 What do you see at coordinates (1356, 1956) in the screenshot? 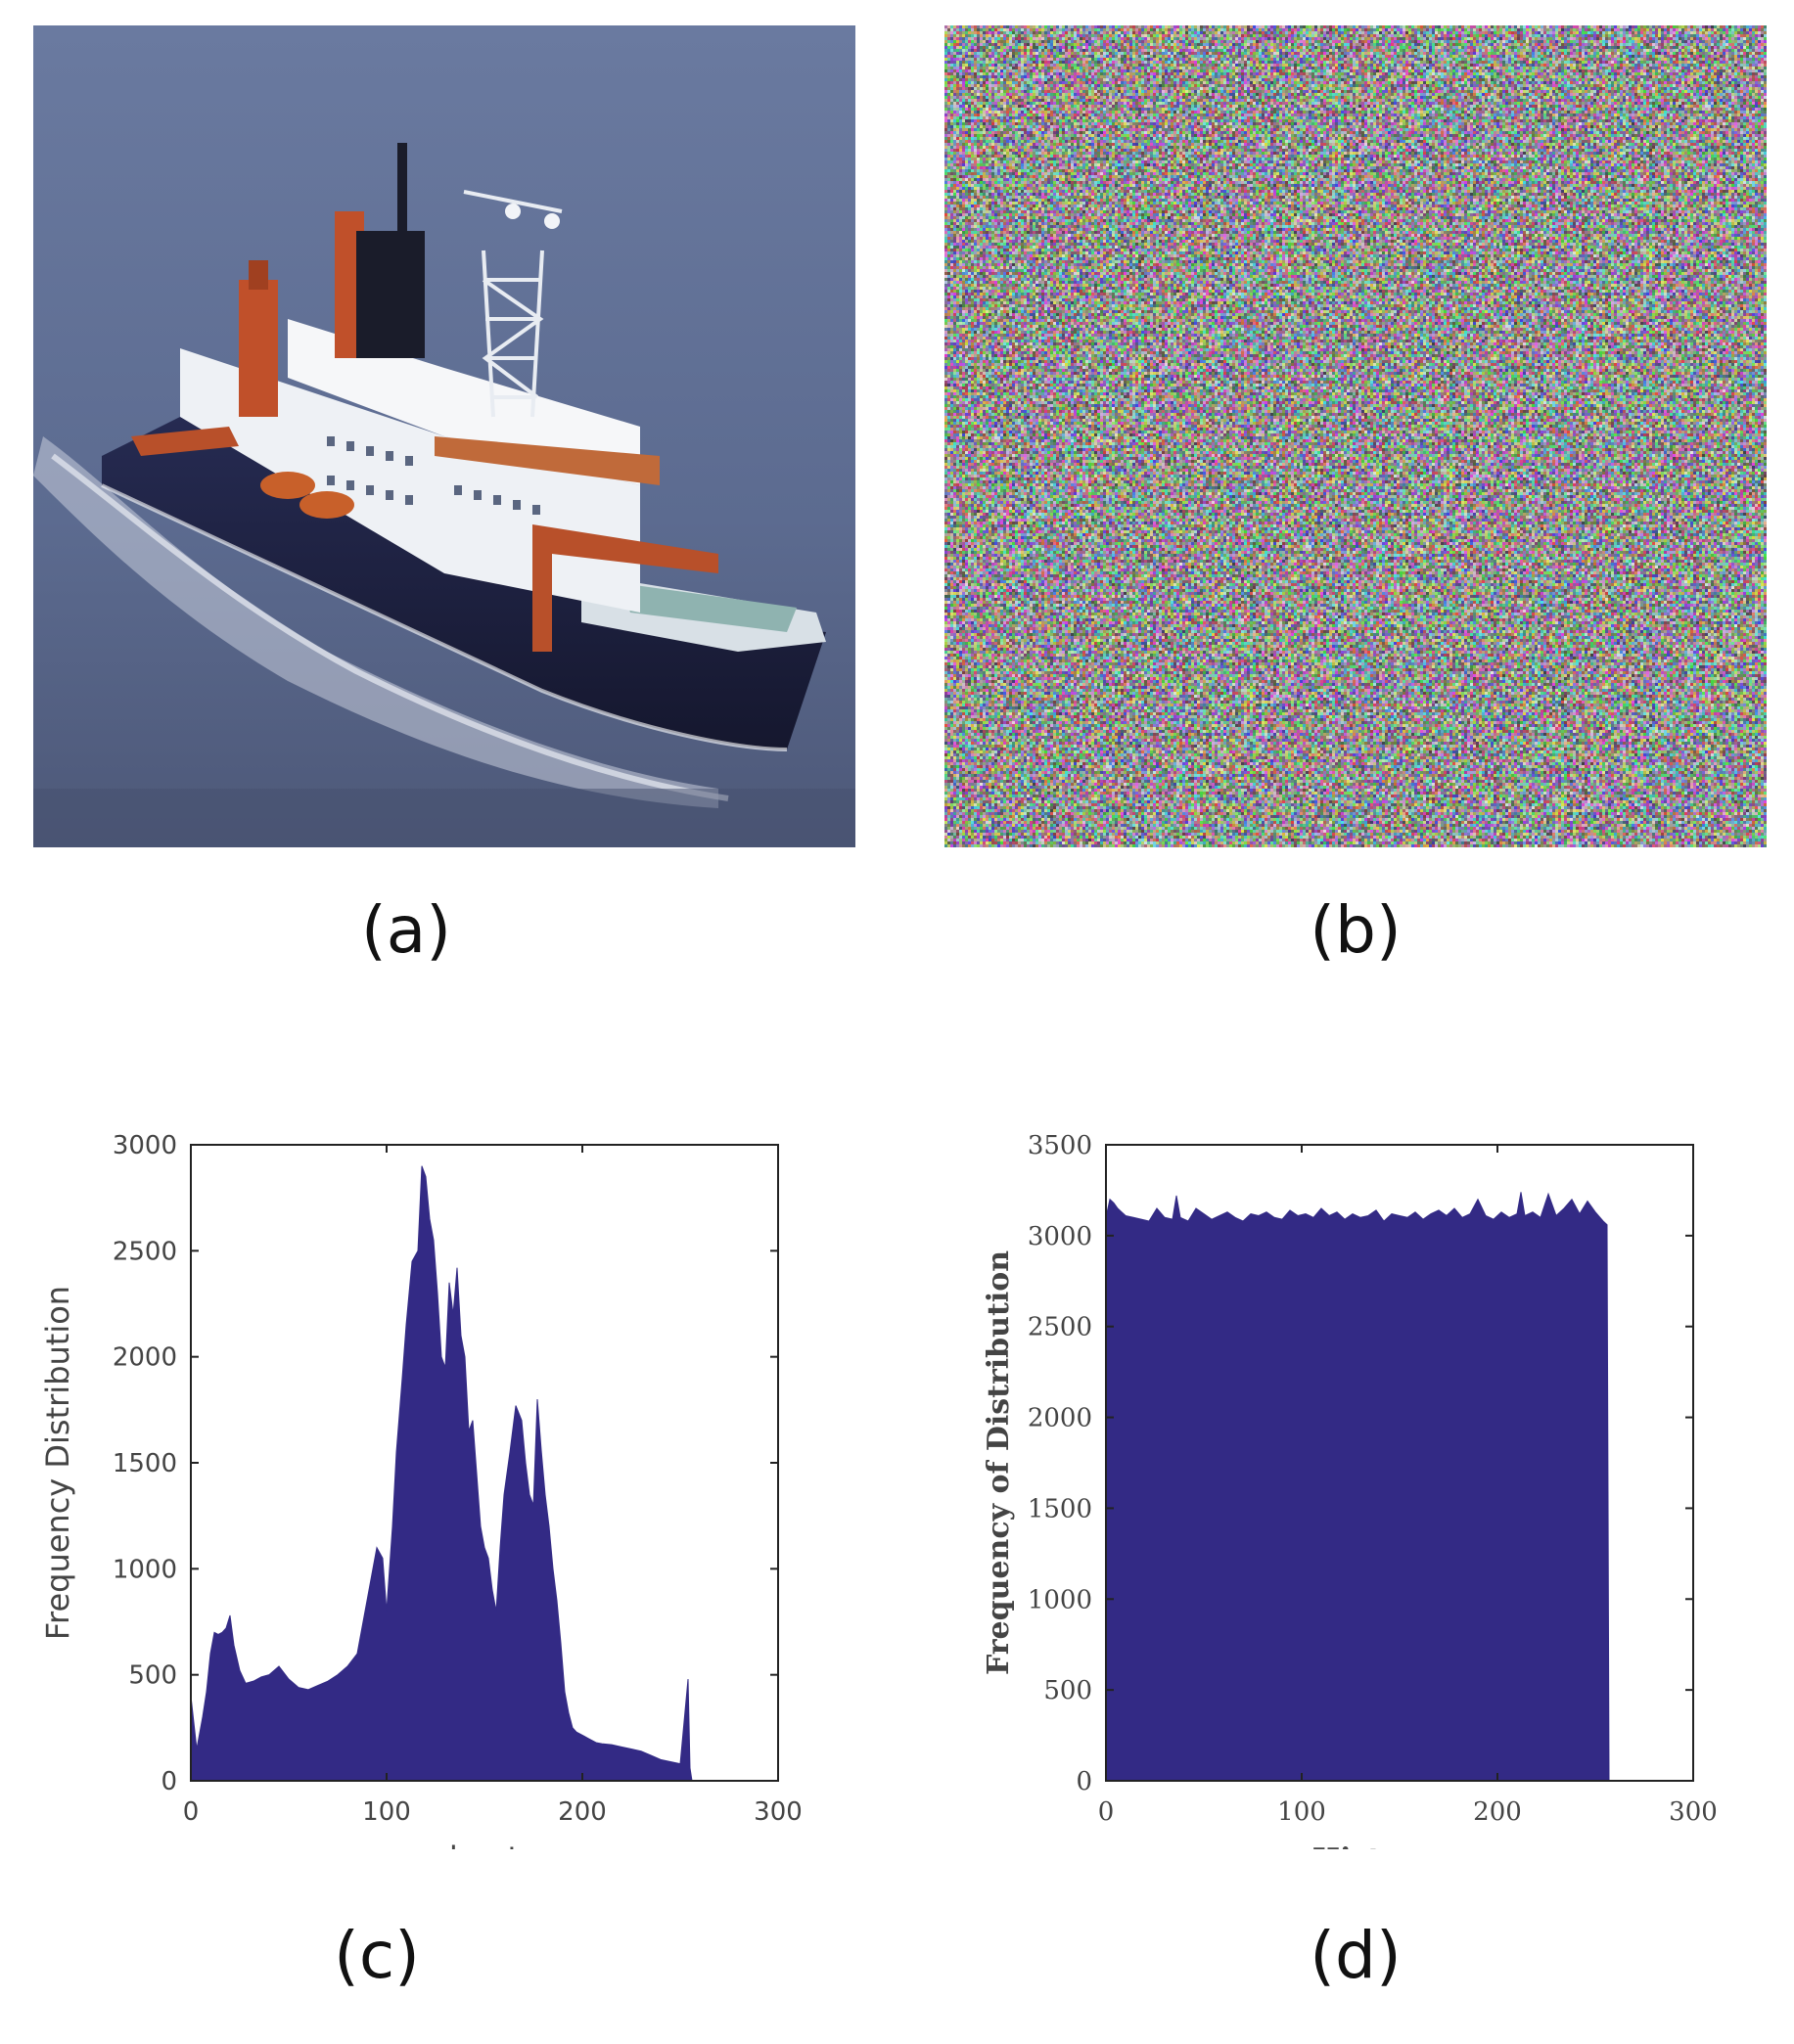
I see `caption-d: (d)` at bounding box center [1356, 1956].